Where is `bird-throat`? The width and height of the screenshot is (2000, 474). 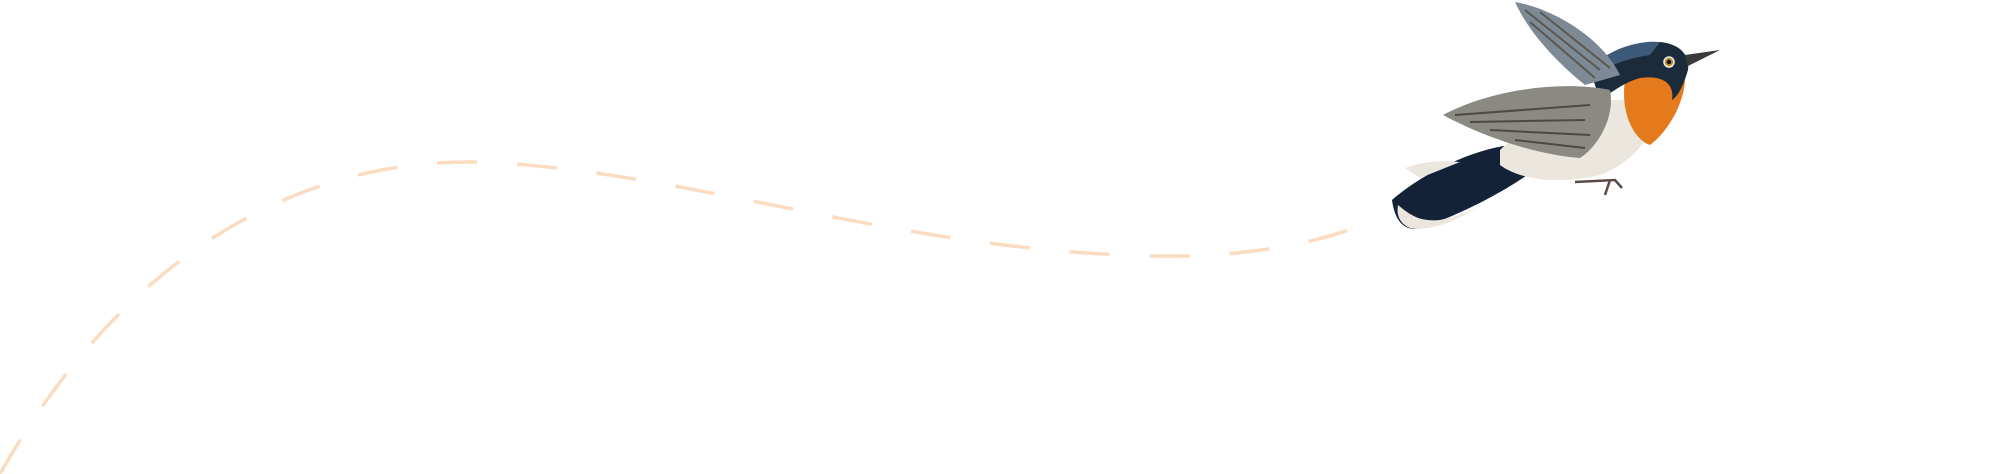 bird-throat is located at coordinates (1654, 108).